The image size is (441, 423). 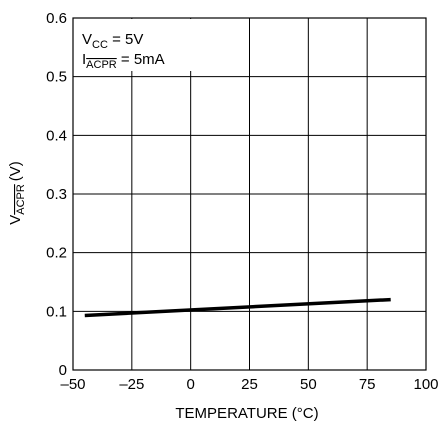 I want to click on y-axis-title: VACPR(V), so click(x=17, y=193).